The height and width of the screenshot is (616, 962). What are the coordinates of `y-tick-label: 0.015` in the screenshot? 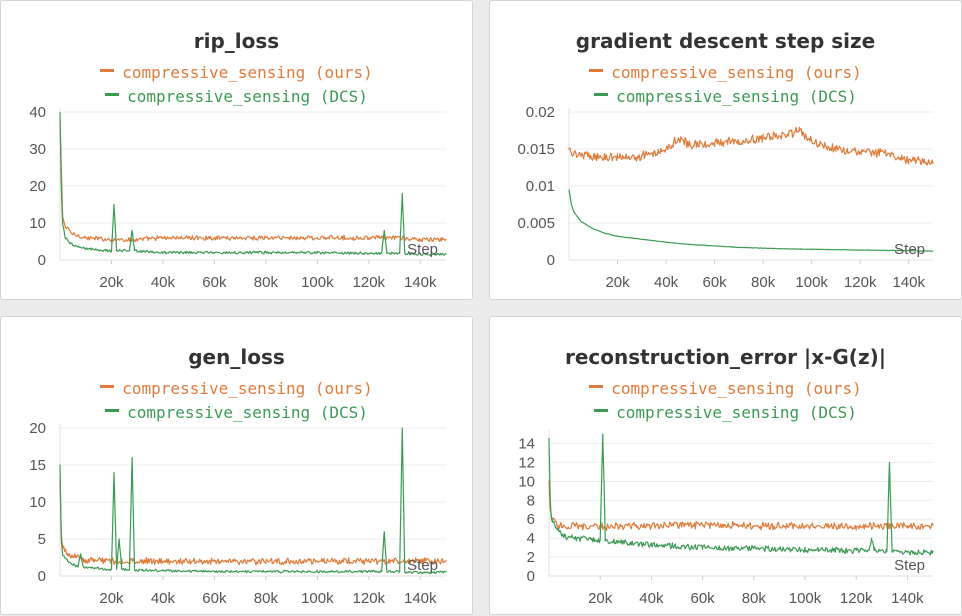 It's located at (536, 149).